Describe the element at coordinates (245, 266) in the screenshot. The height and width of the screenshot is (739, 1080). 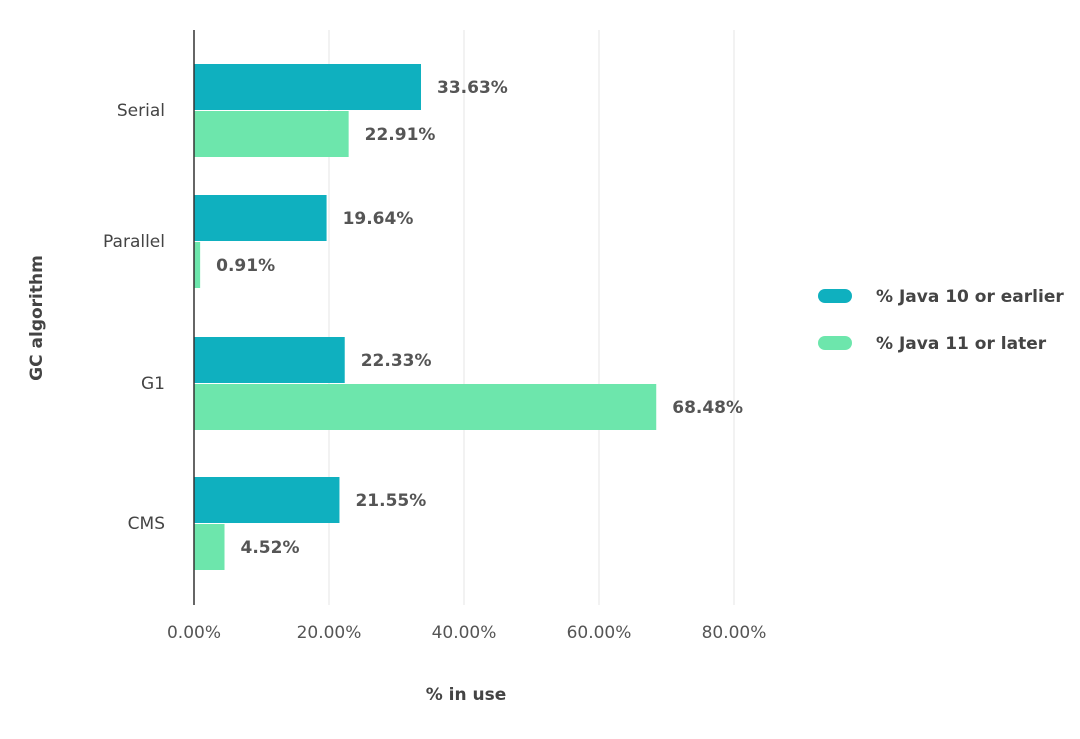
I see `data-label: 0.91%` at that location.